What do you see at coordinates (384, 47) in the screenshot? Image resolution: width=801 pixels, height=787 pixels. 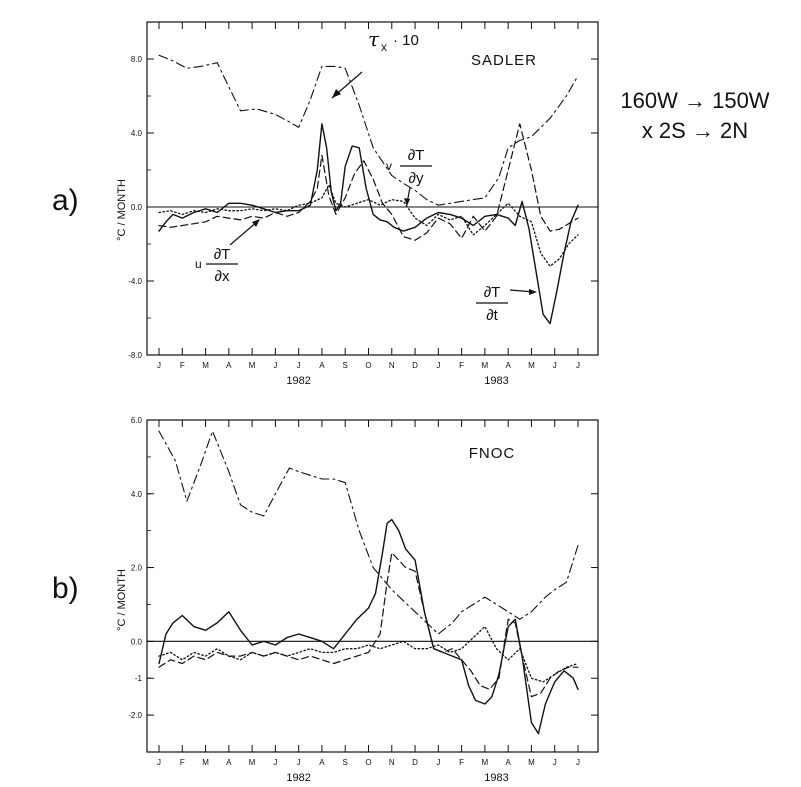 I see `tau-subscript: x` at bounding box center [384, 47].